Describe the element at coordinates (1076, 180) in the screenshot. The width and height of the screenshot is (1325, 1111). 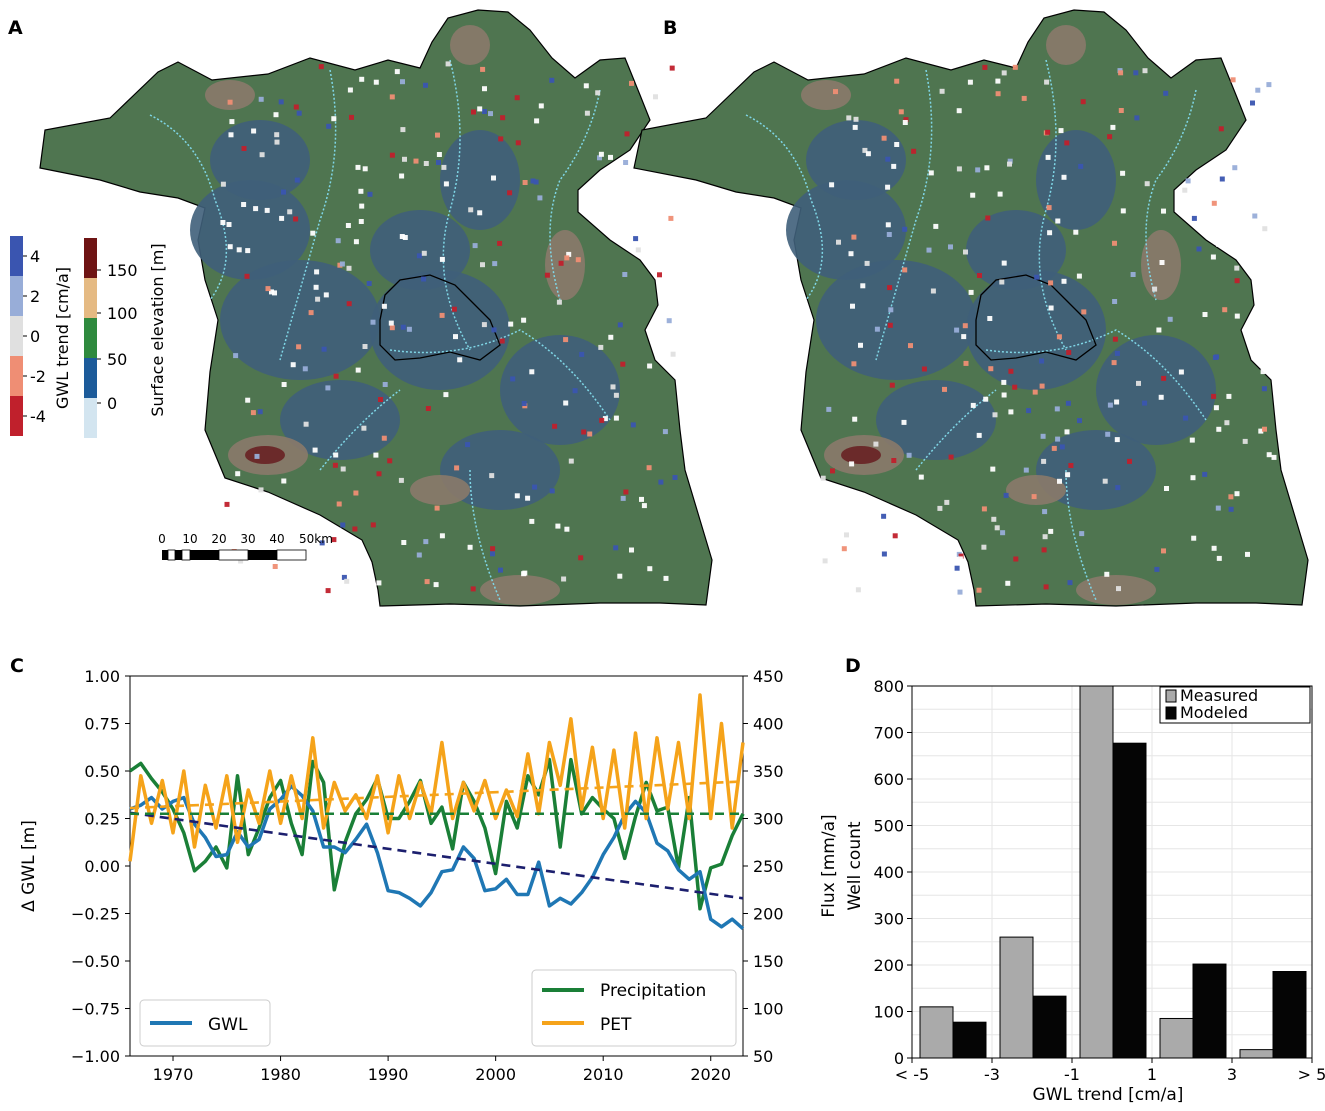
I see `lowland-area` at that location.